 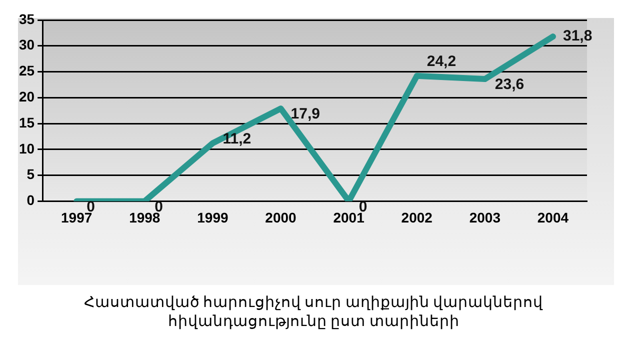 I want to click on data-label: 31,8, so click(x=577, y=36).